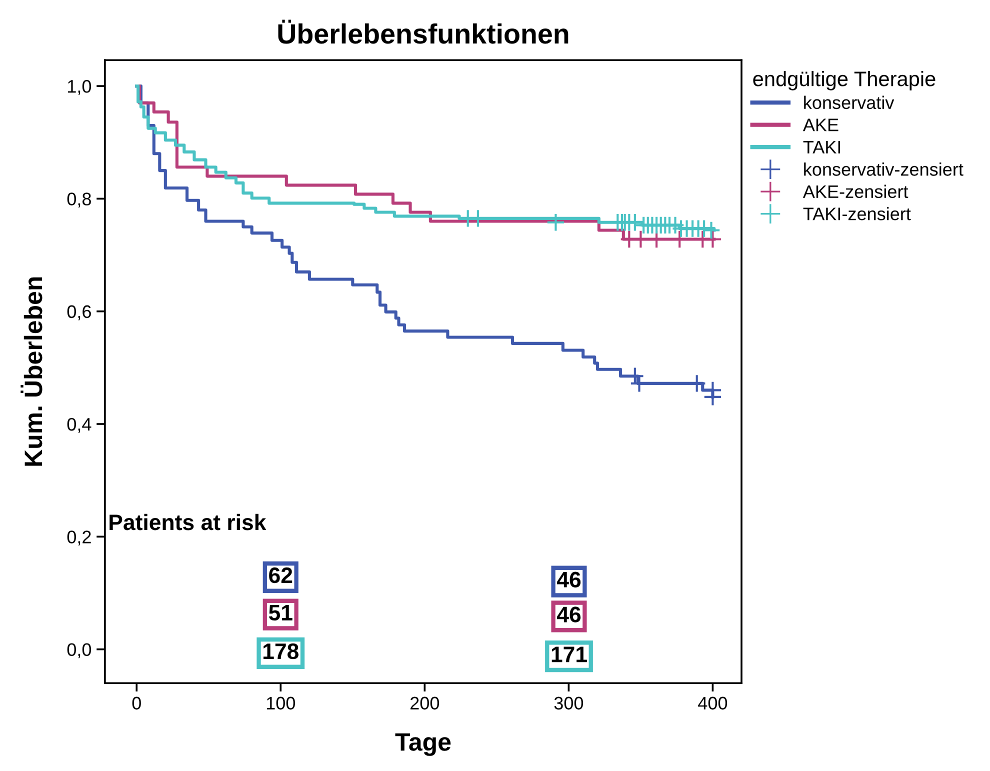 The image size is (990, 771). What do you see at coordinates (79, 538) in the screenshot?
I see `y-tick-label: 0,2` at bounding box center [79, 538].